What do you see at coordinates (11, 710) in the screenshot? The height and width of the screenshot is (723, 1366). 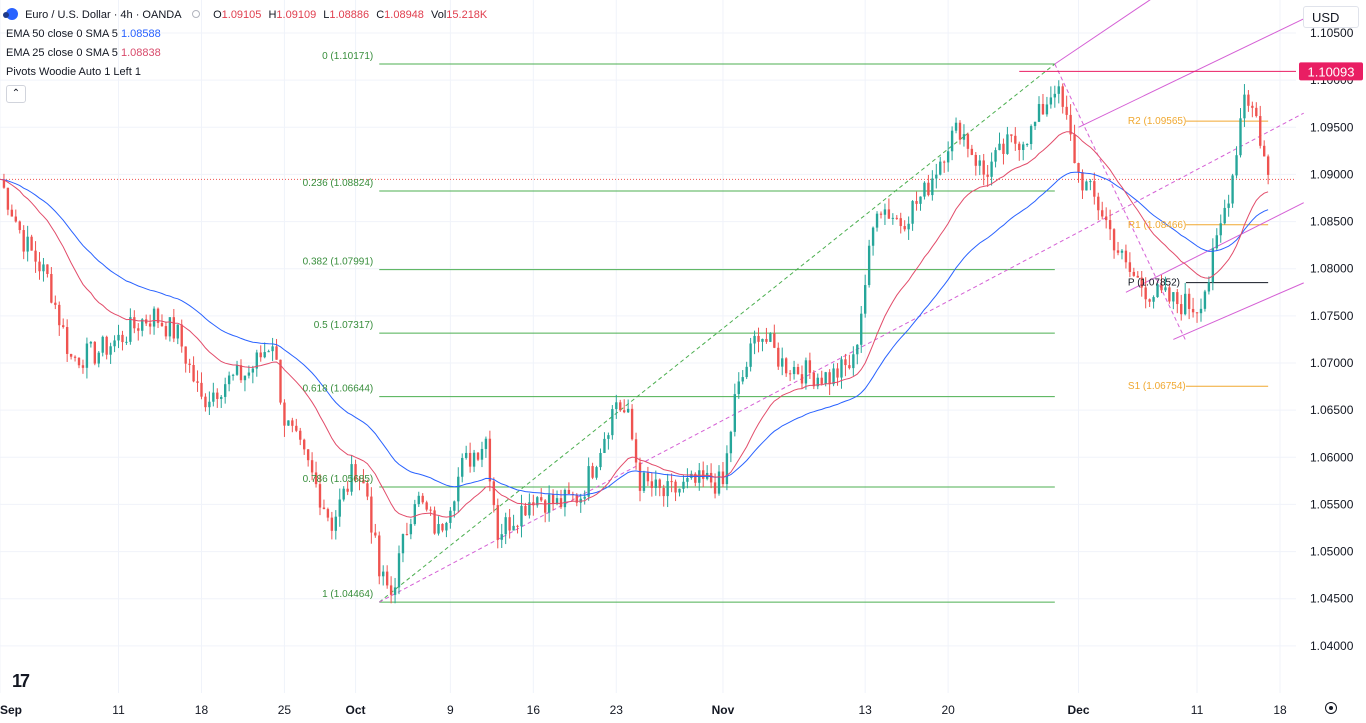 I see `x-tick-label: Sep` at bounding box center [11, 710].